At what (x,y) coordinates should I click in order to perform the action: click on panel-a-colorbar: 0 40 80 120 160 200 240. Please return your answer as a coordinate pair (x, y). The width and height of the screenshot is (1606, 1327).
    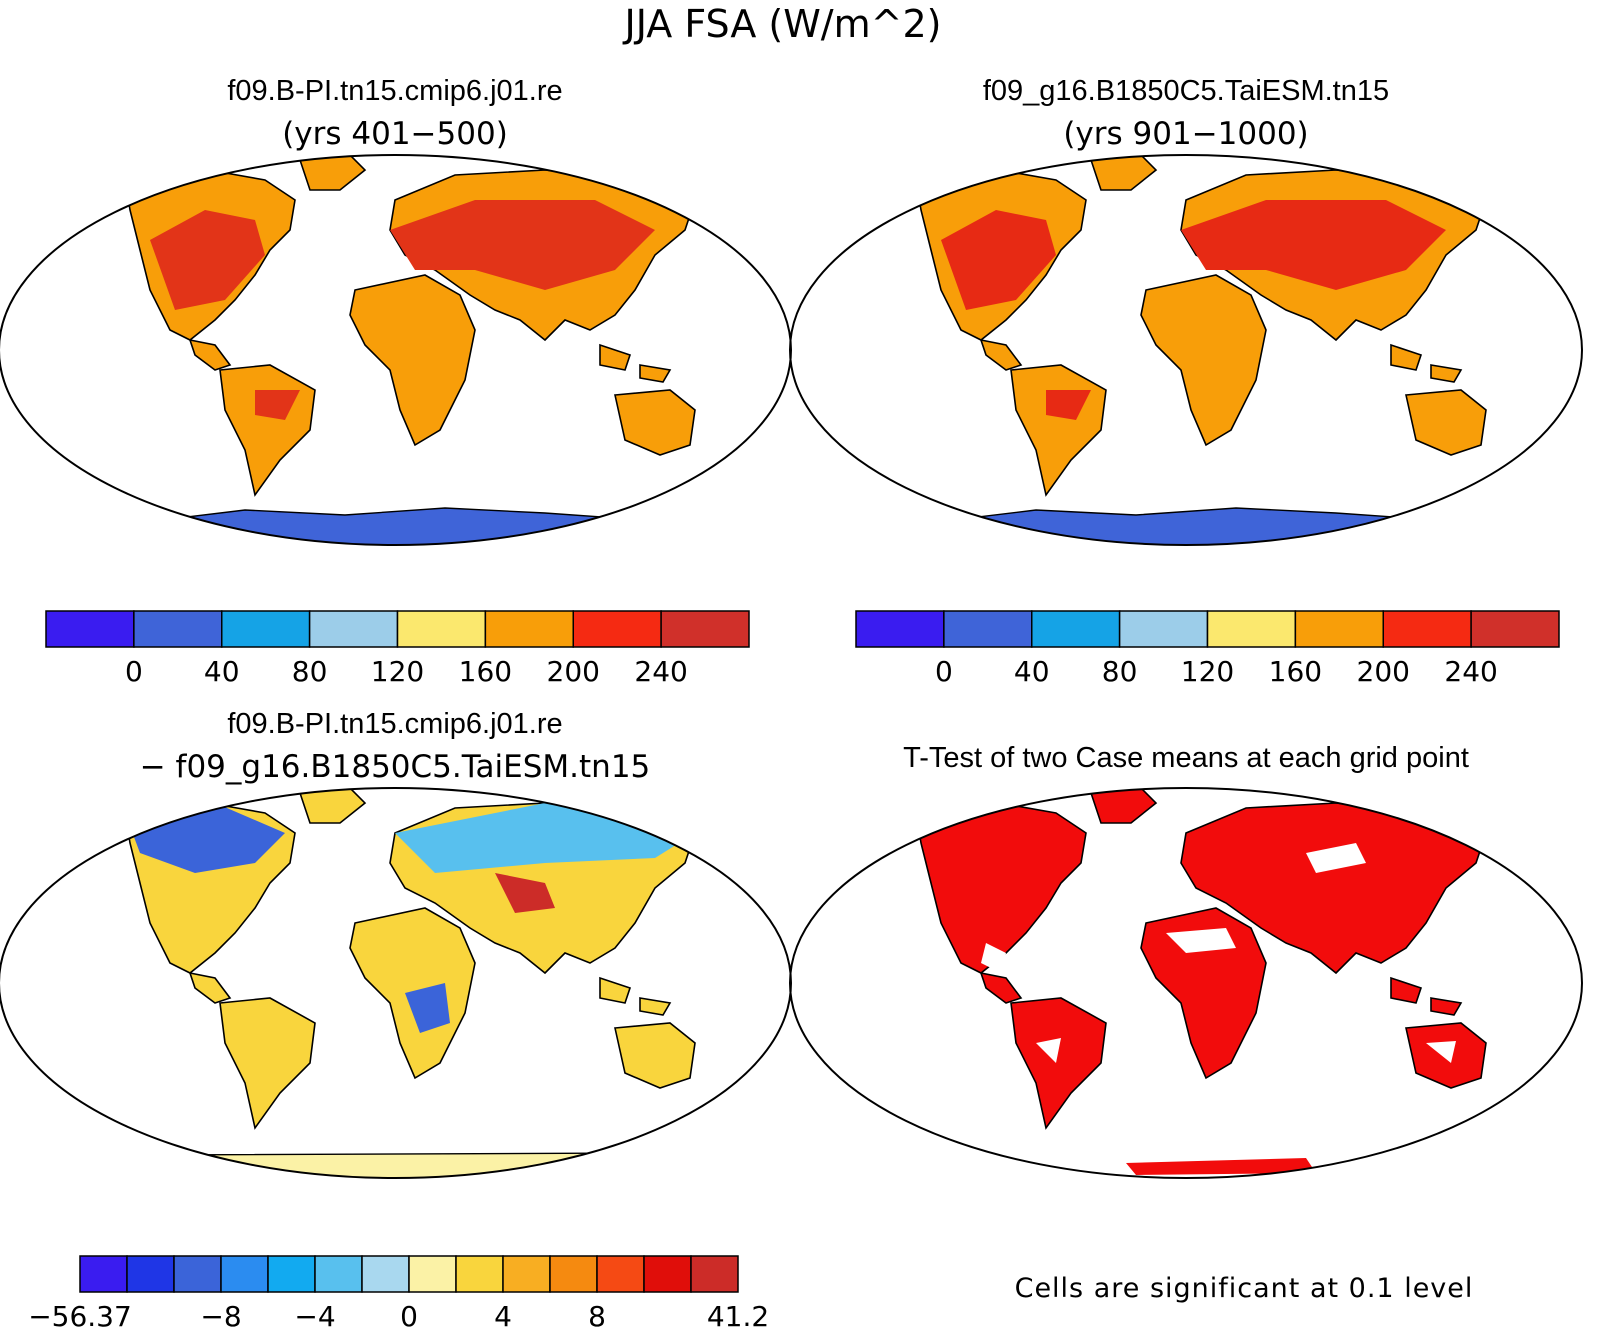
    Looking at the image, I should click on (397, 649).